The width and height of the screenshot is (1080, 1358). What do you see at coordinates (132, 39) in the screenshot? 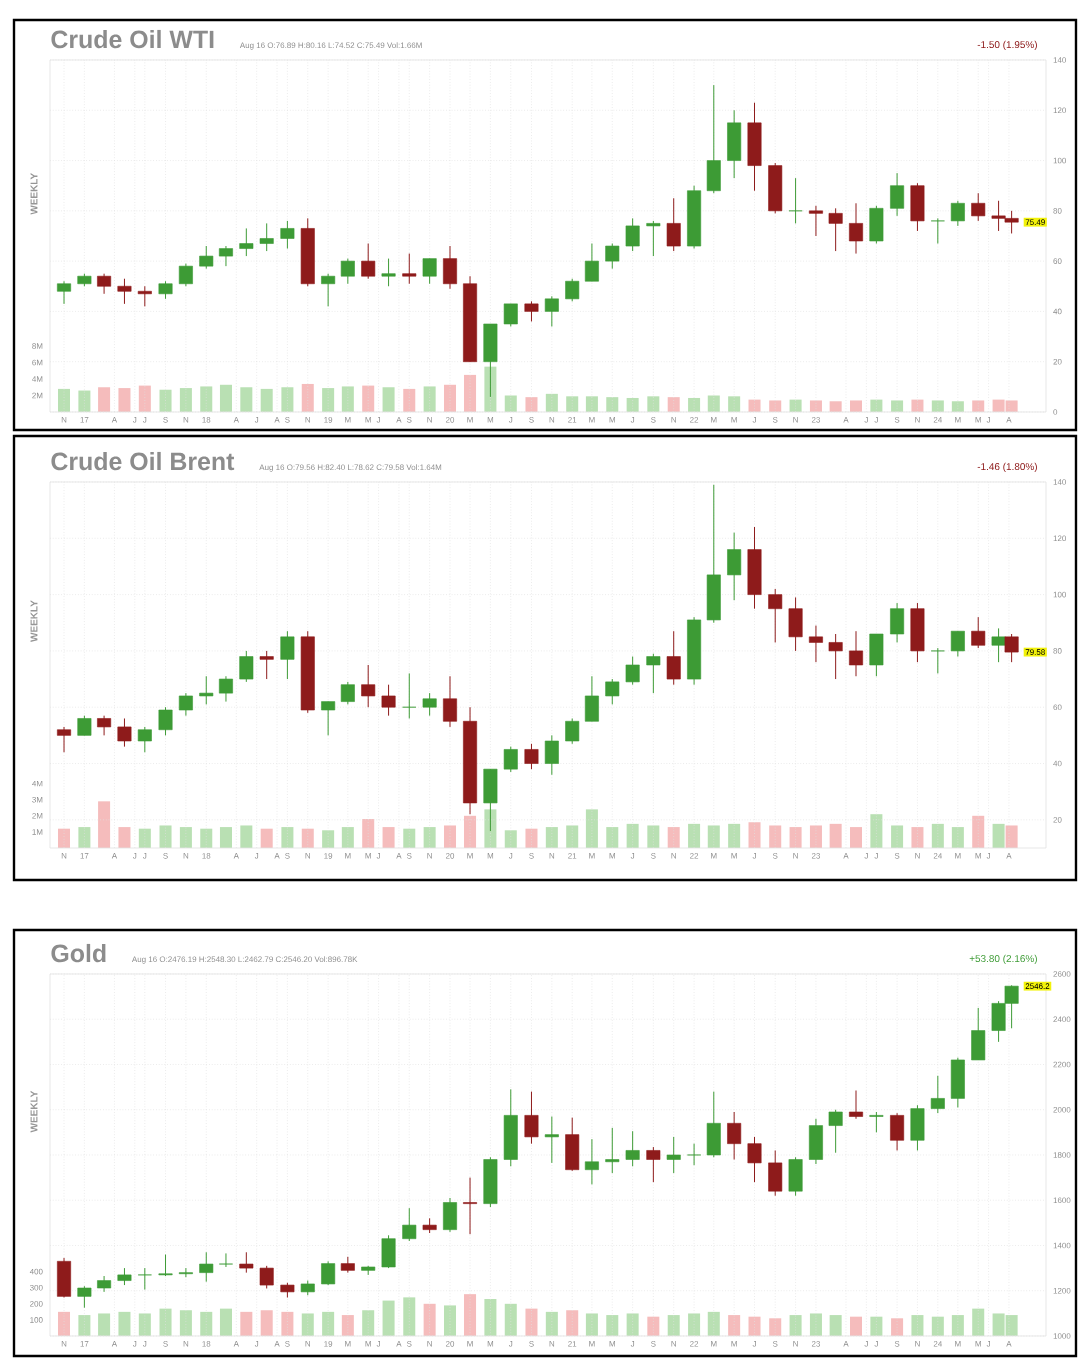
I see `chart-title: Crude Oil WTI` at bounding box center [132, 39].